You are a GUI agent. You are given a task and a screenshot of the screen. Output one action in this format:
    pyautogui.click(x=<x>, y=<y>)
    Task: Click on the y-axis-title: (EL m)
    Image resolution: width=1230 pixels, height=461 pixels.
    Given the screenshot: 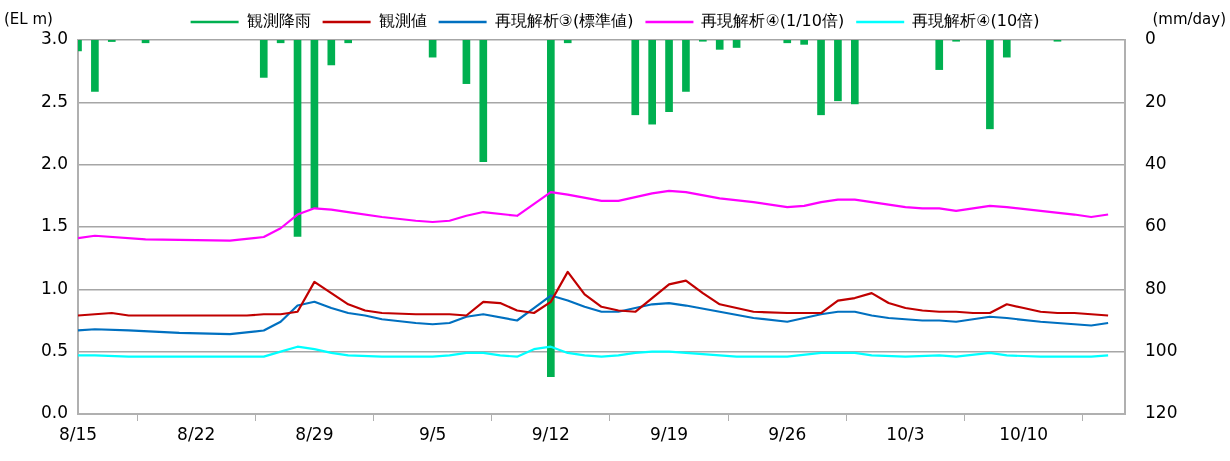 What is the action you would take?
    pyautogui.click(x=28, y=18)
    